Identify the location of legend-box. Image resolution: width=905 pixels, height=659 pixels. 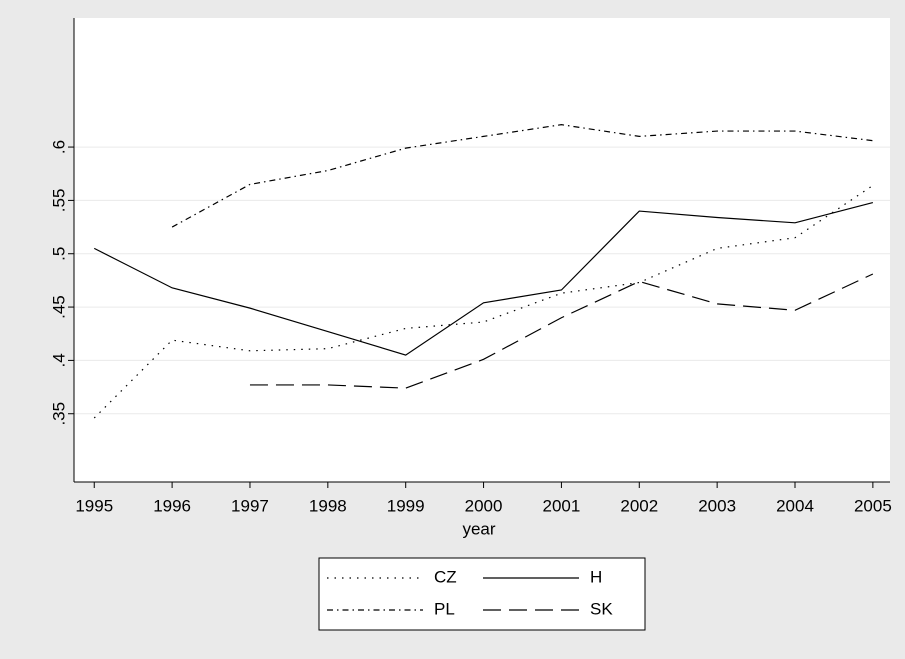
(482, 594).